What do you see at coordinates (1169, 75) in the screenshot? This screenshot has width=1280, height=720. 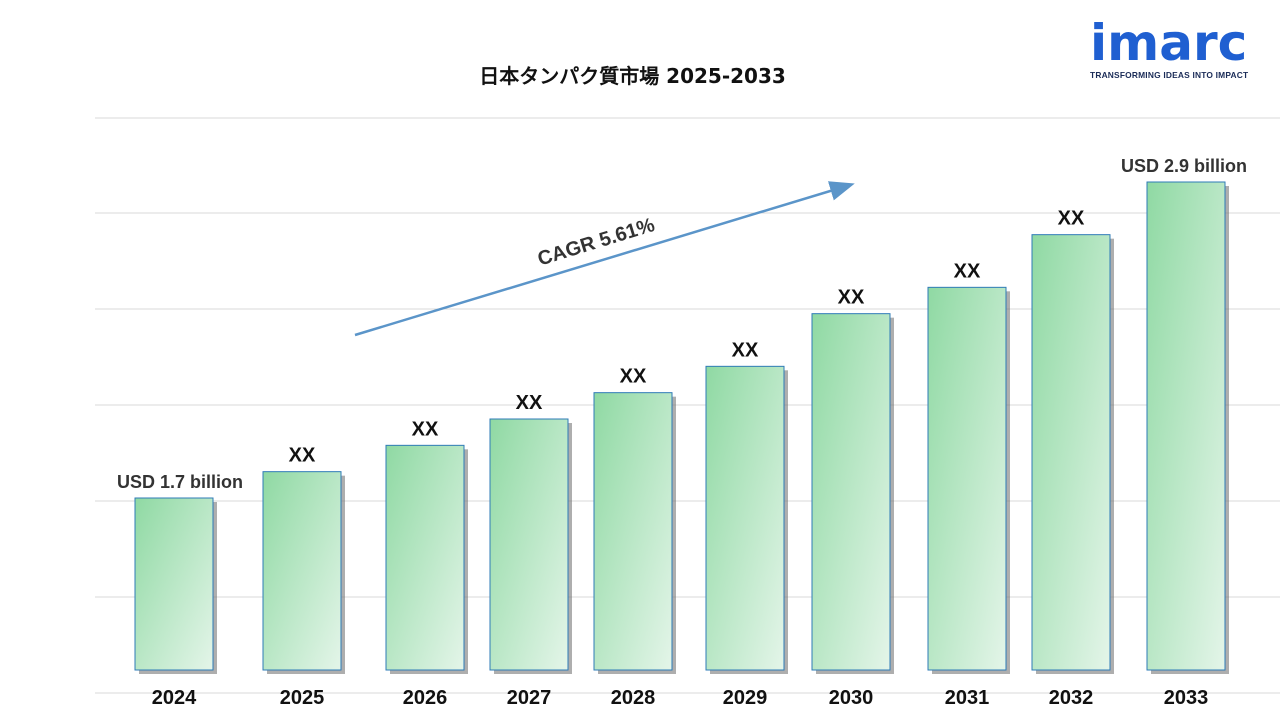 I see `logo-tagline: TRANSFORMING IDEAS INTO IMPACT` at bounding box center [1169, 75].